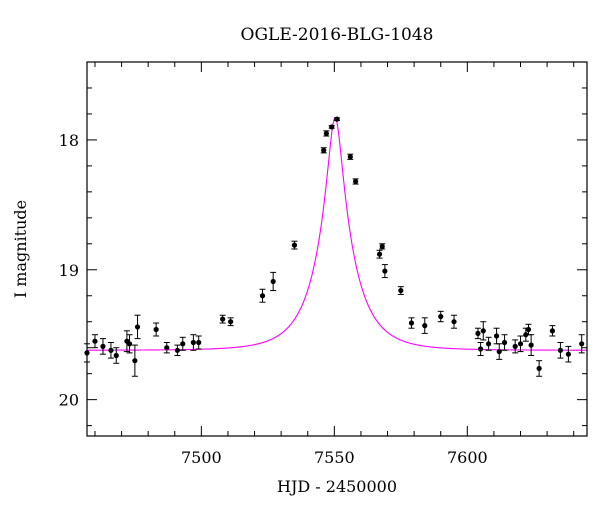 Image resolution: width=600 pixels, height=512 pixels. Describe the element at coordinates (467, 457) in the screenshot. I see `x-tick-label: 7600` at that location.